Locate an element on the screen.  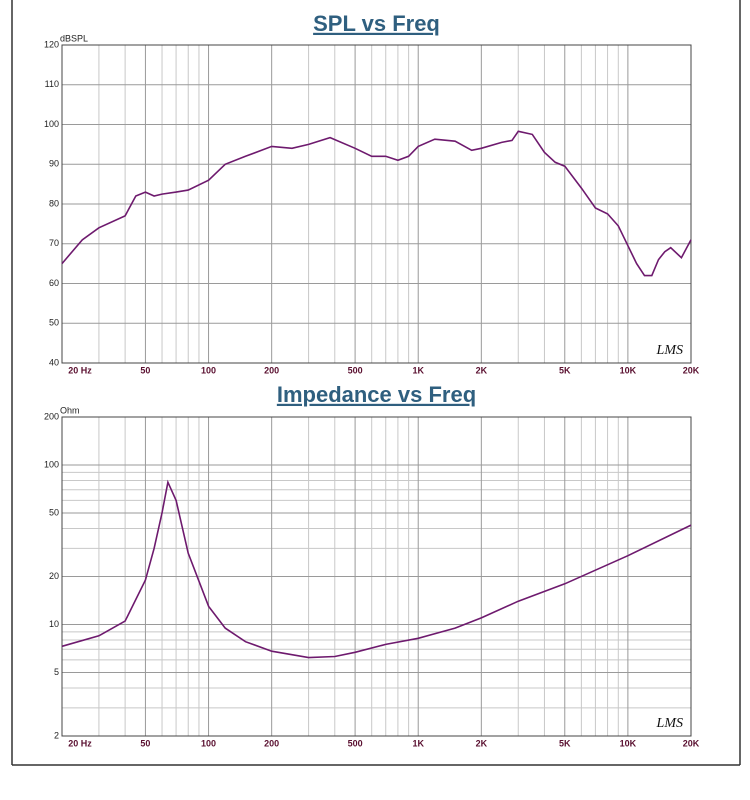
y-tick-label: 110 is located at coordinates (52, 84).